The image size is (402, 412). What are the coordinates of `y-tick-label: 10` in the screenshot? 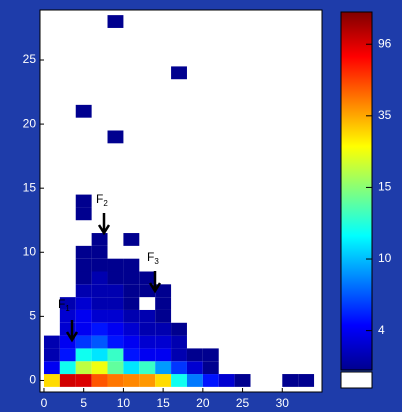 It's located at (30, 251).